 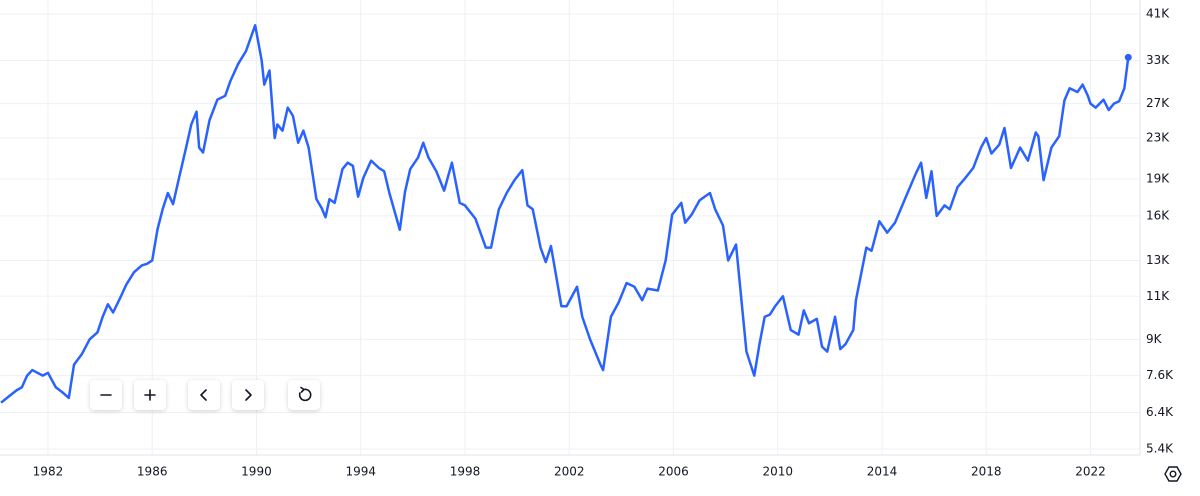 What do you see at coordinates (248, 395) in the screenshot?
I see `scroll-right-button` at bounding box center [248, 395].